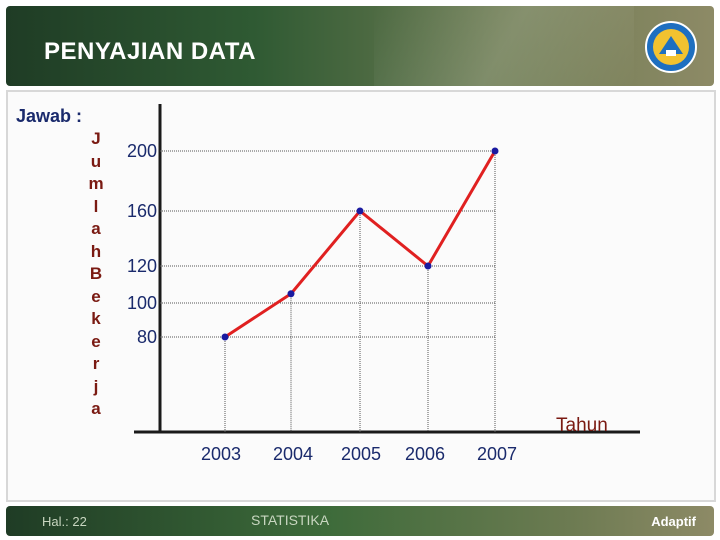 The height and width of the screenshot is (540, 720). What do you see at coordinates (96, 273) in the screenshot?
I see `y-axis-label-letter: B` at bounding box center [96, 273].